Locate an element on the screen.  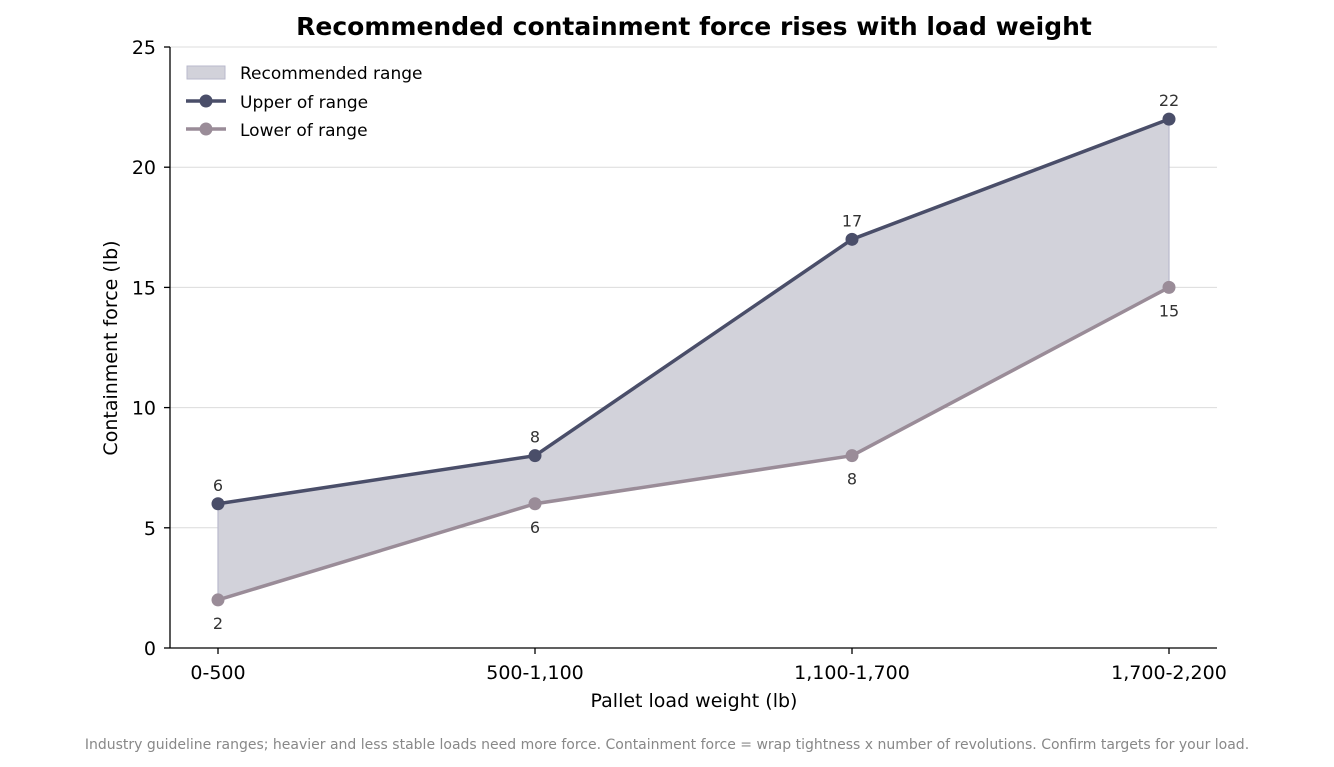
x-tick-label-0: 0-500 is located at coordinates (217, 673).